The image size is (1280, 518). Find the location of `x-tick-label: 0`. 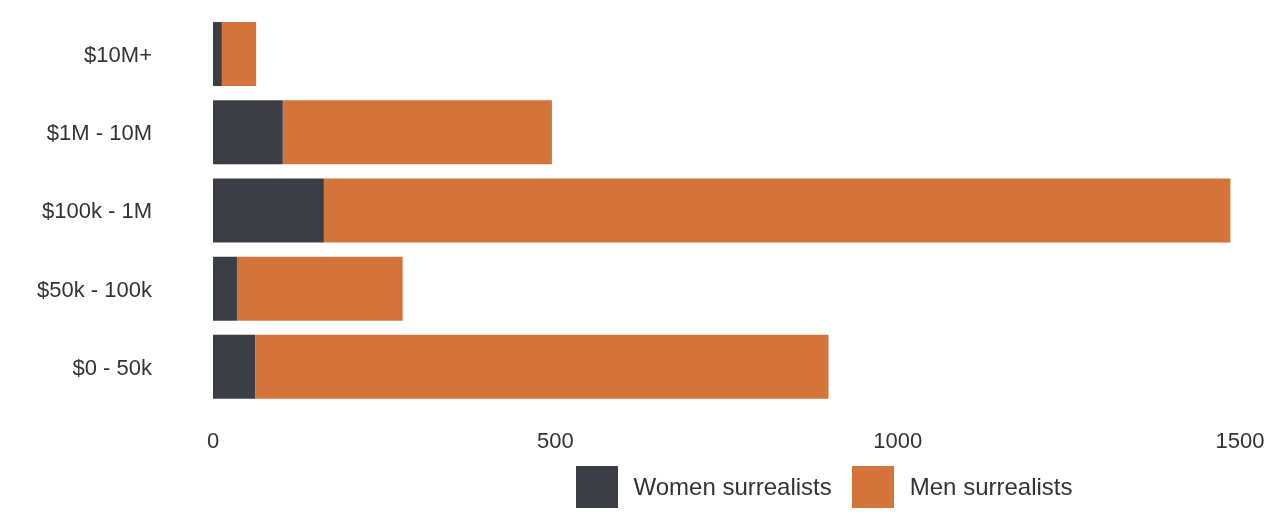

x-tick-label: 0 is located at coordinates (213, 440).